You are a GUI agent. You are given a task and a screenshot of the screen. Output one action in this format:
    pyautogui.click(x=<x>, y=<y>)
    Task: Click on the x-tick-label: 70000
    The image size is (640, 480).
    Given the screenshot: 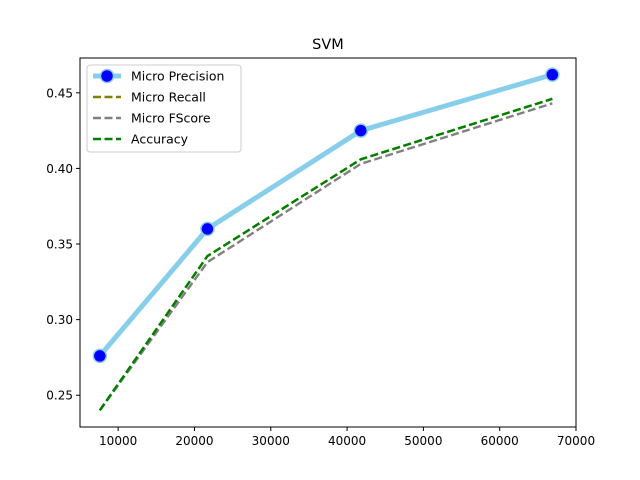 What is the action you would take?
    pyautogui.click(x=576, y=441)
    